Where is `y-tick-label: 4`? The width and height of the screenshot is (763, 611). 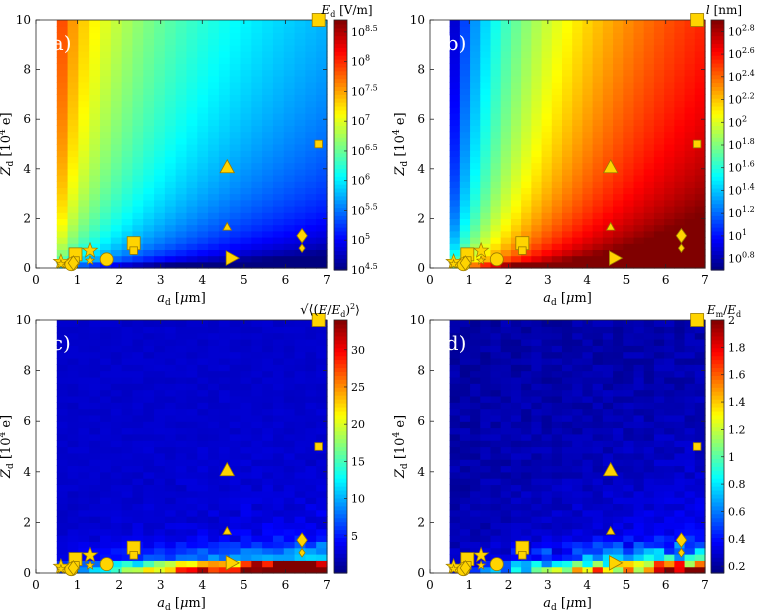 y-tick-label: 4 is located at coordinates (27, 472).